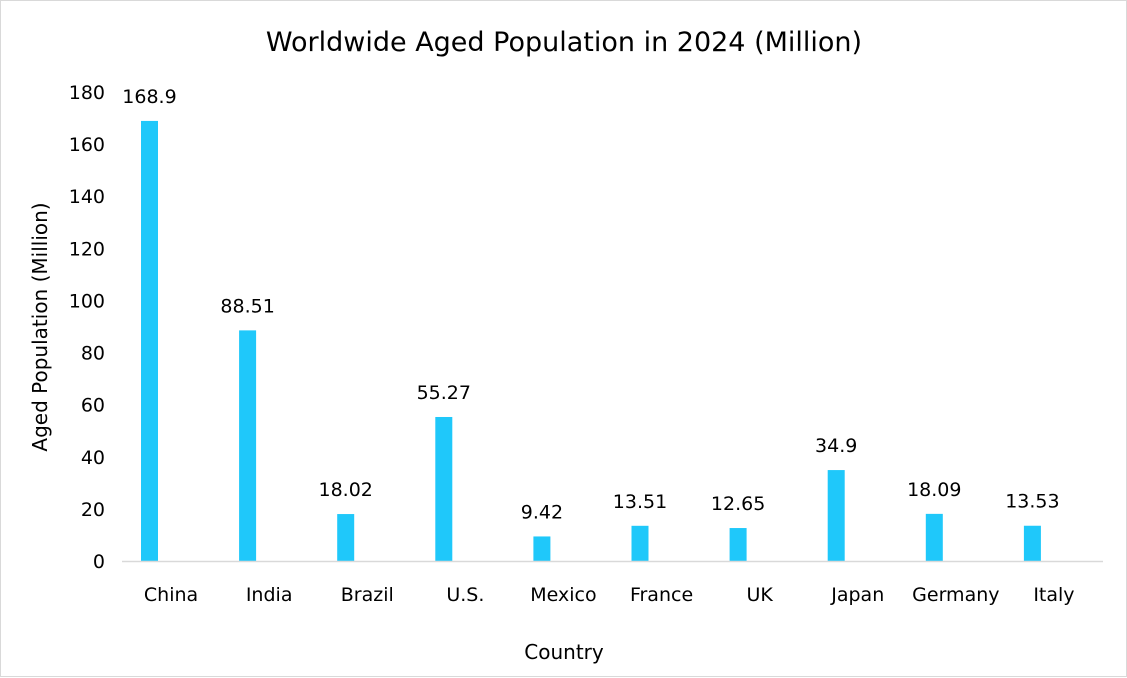  What do you see at coordinates (367, 595) in the screenshot?
I see `x-tick-label: Brazil` at bounding box center [367, 595].